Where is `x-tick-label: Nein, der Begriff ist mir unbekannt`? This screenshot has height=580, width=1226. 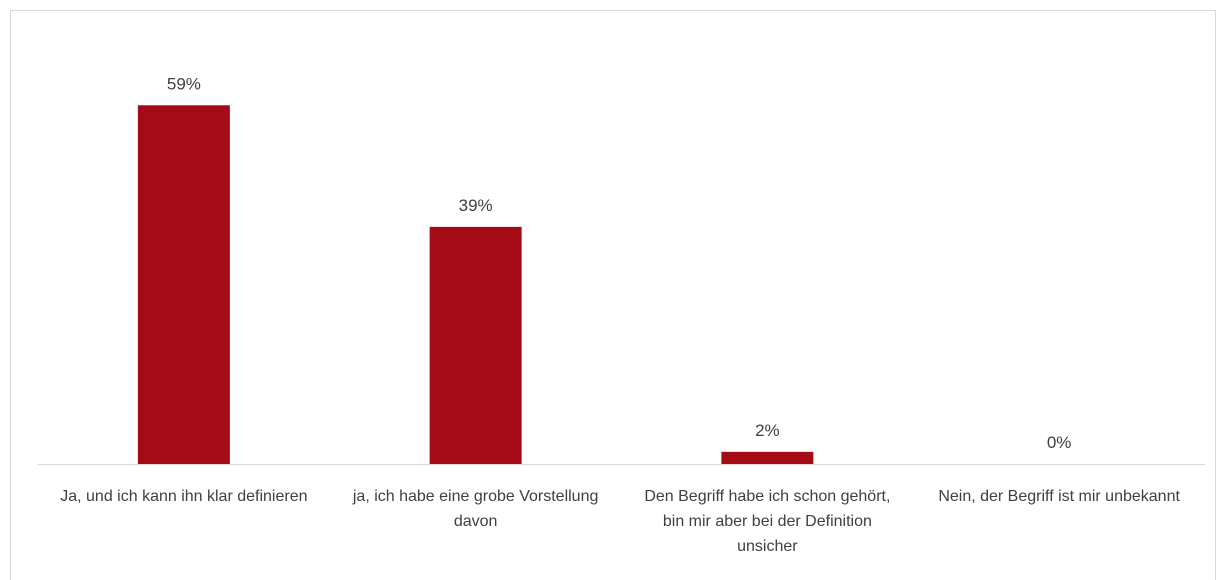
x-tick-label: Nein, der Begriff ist mir unbekannt is located at coordinates (1059, 496).